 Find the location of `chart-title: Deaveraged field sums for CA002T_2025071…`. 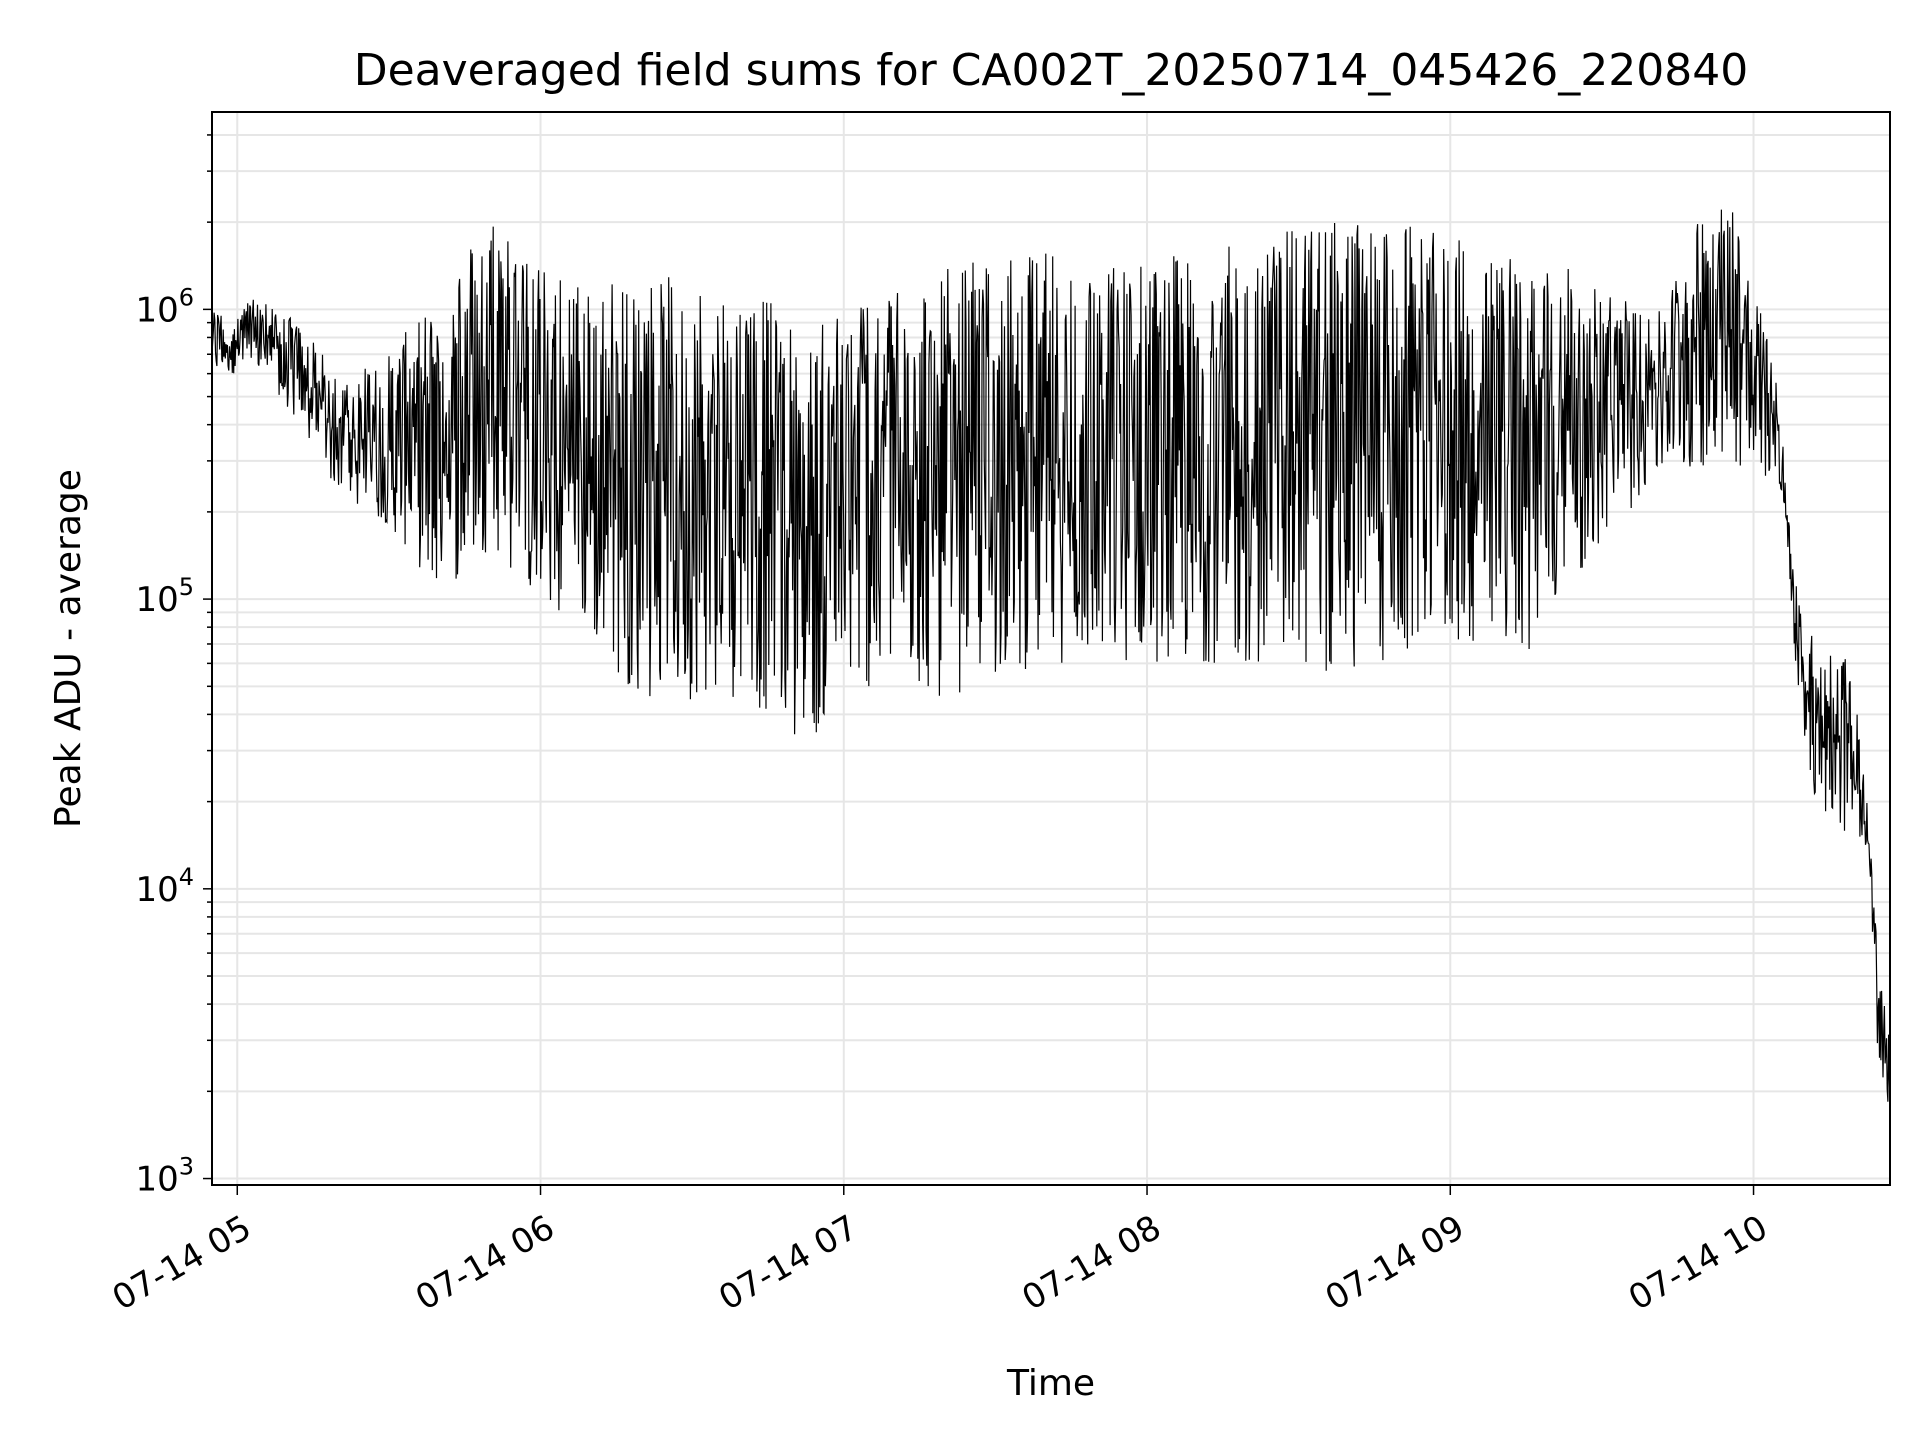

chart-title: Deaveraged field sums for CA002T_2025071… is located at coordinates (1051, 70).